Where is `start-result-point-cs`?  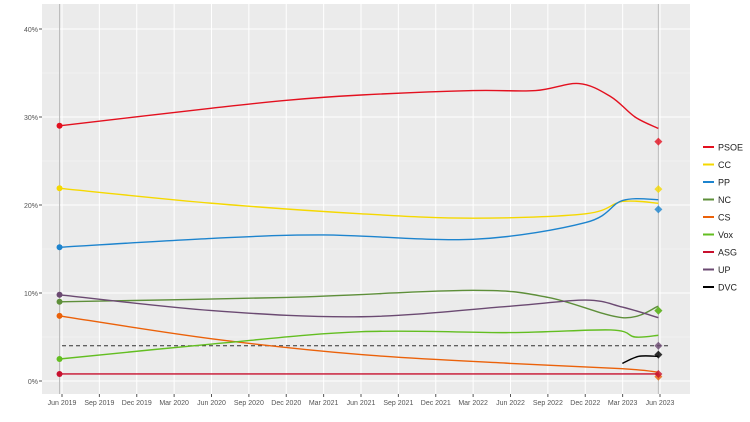 start-result-point-cs is located at coordinates (59, 315).